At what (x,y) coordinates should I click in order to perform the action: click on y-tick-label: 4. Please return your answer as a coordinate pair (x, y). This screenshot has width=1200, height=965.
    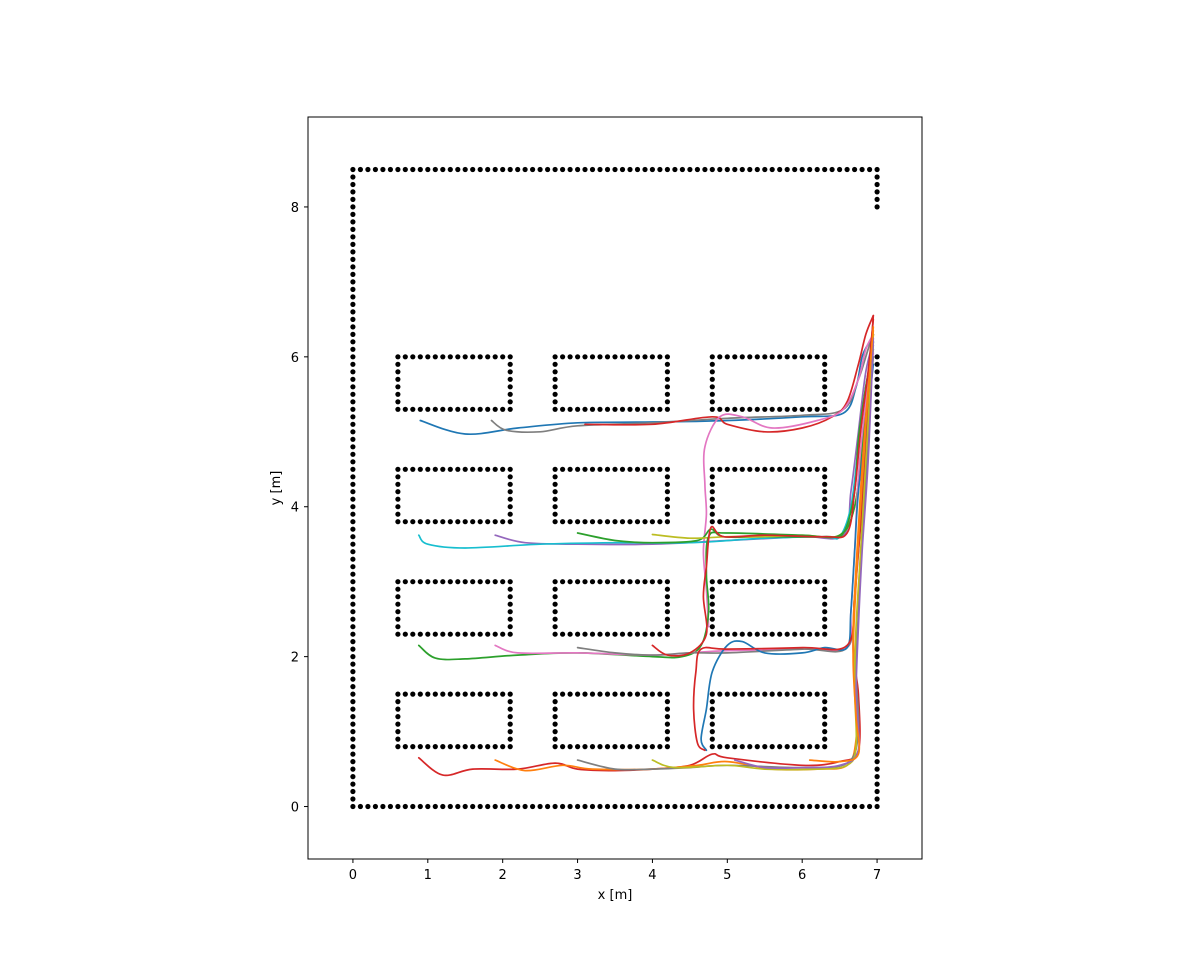
    Looking at the image, I should click on (295, 508).